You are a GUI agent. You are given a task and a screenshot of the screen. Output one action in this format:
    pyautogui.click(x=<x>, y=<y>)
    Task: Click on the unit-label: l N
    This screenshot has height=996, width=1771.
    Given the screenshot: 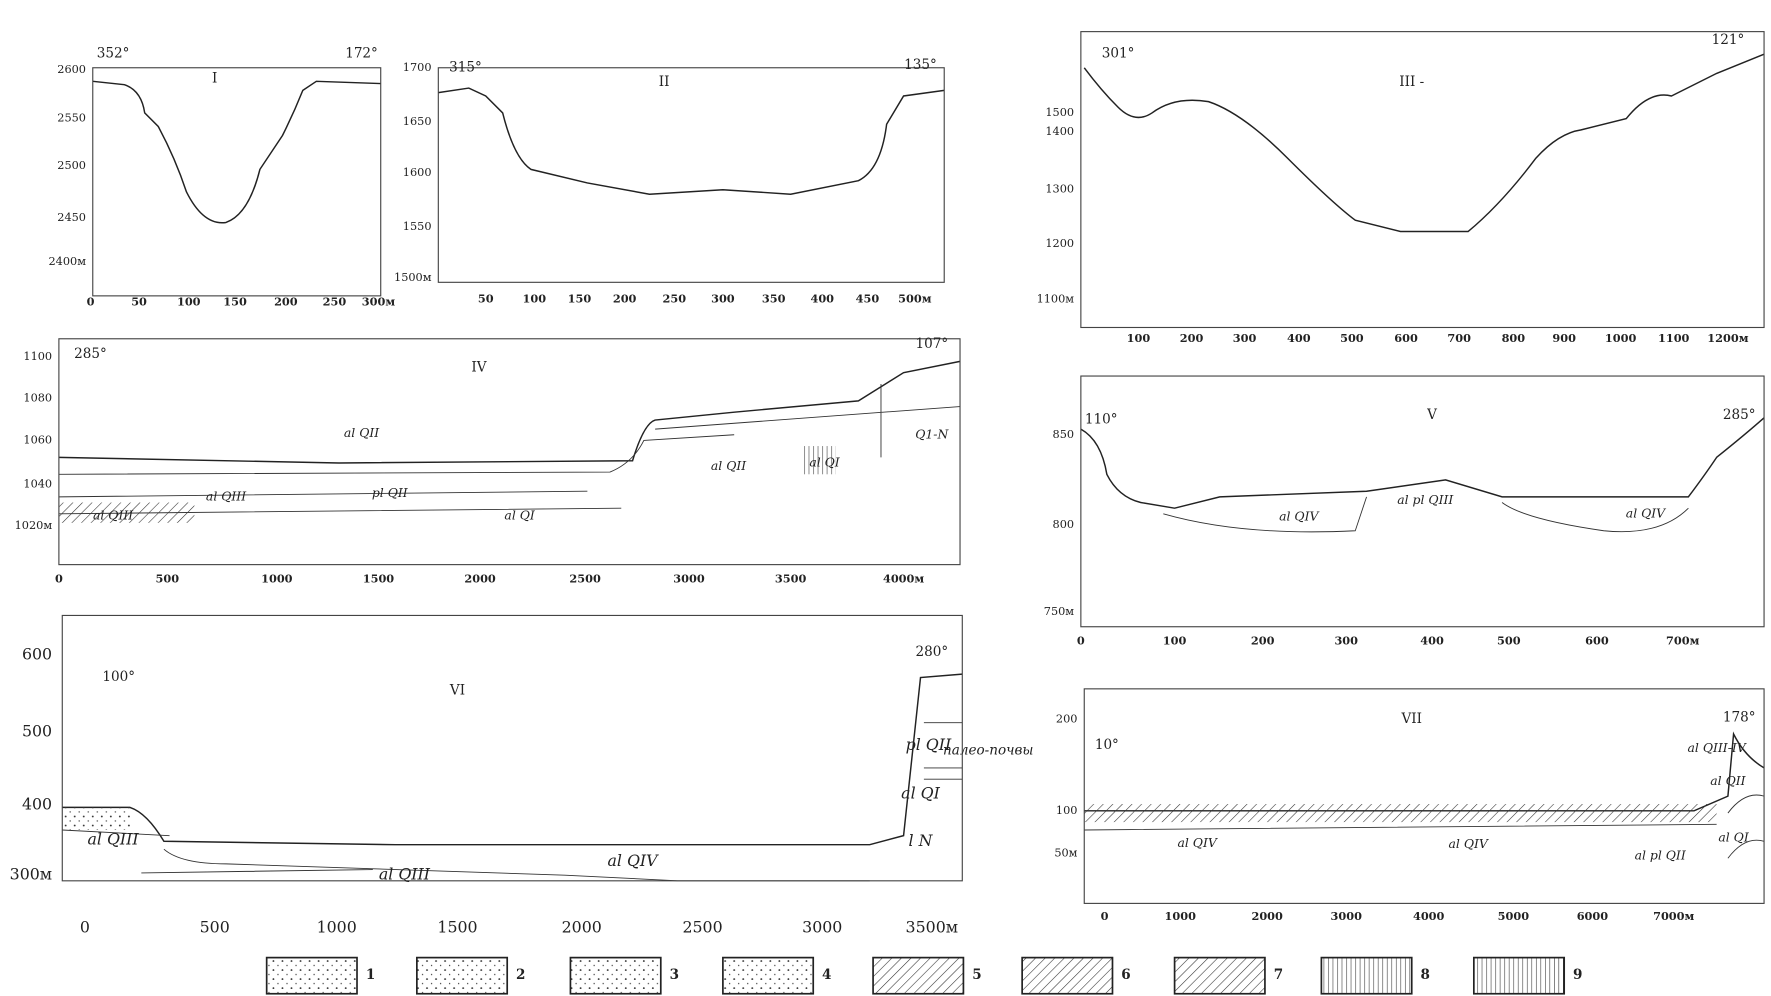 What is the action you would take?
    pyautogui.click(x=921, y=840)
    